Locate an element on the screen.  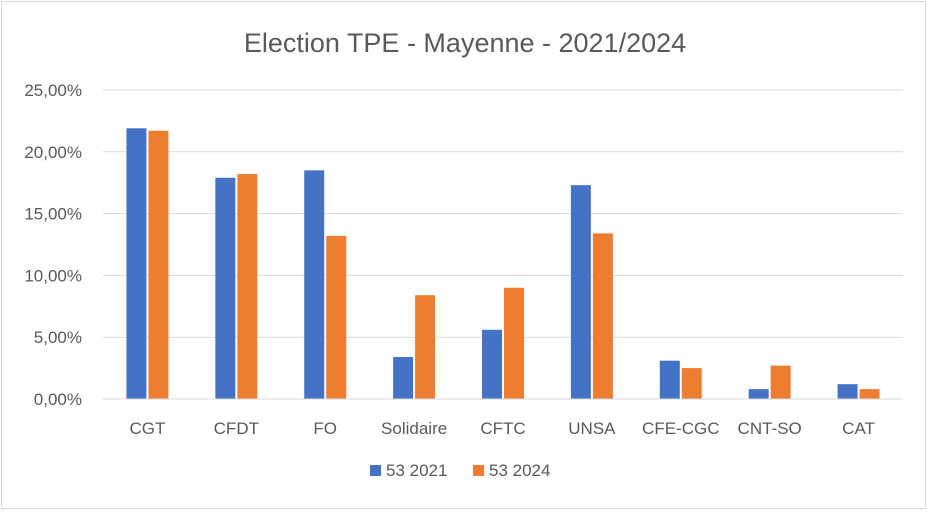
y-tick-label: 15,00% is located at coordinates (53, 214).